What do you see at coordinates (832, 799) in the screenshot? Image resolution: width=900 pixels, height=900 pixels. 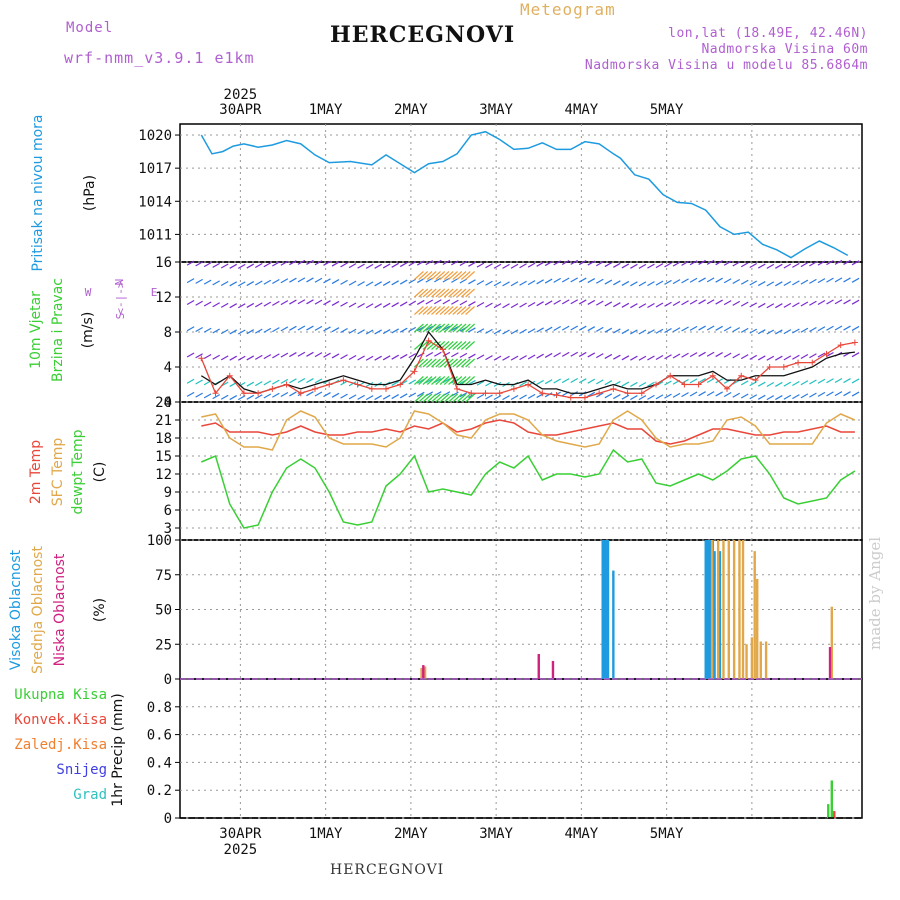 I see `precip-bar-total_precip` at bounding box center [832, 799].